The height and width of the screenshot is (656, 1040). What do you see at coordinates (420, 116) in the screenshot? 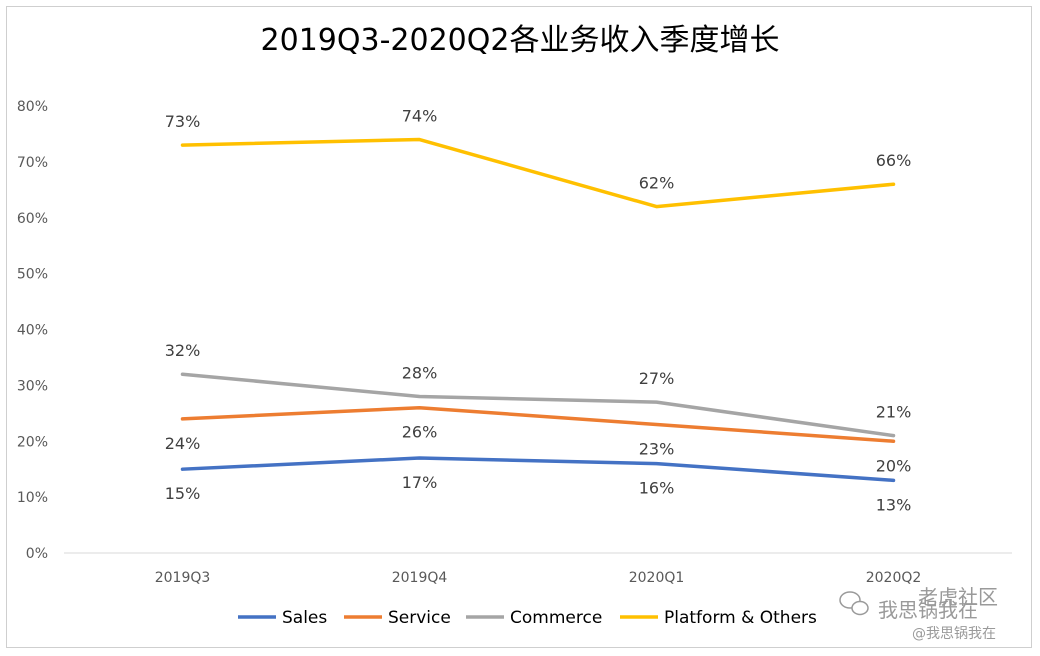
I see `data-label: 74%` at bounding box center [420, 116].